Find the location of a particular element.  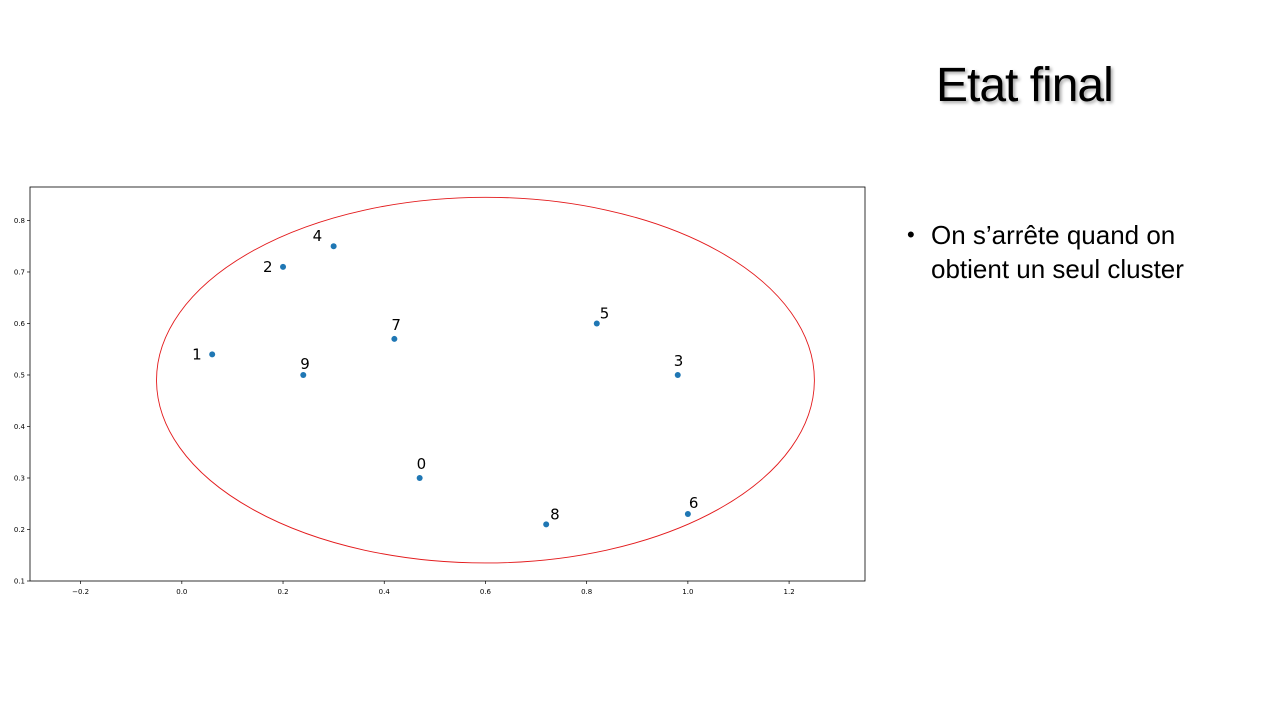

point-label: 9 is located at coordinates (305, 364).